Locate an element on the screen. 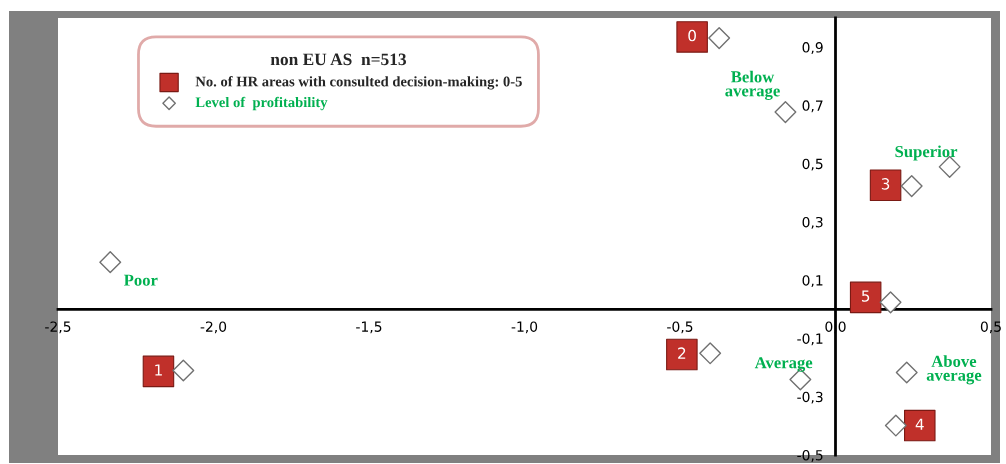 The width and height of the screenshot is (1006, 464). y-tick-label: 0,1 is located at coordinates (812, 281).